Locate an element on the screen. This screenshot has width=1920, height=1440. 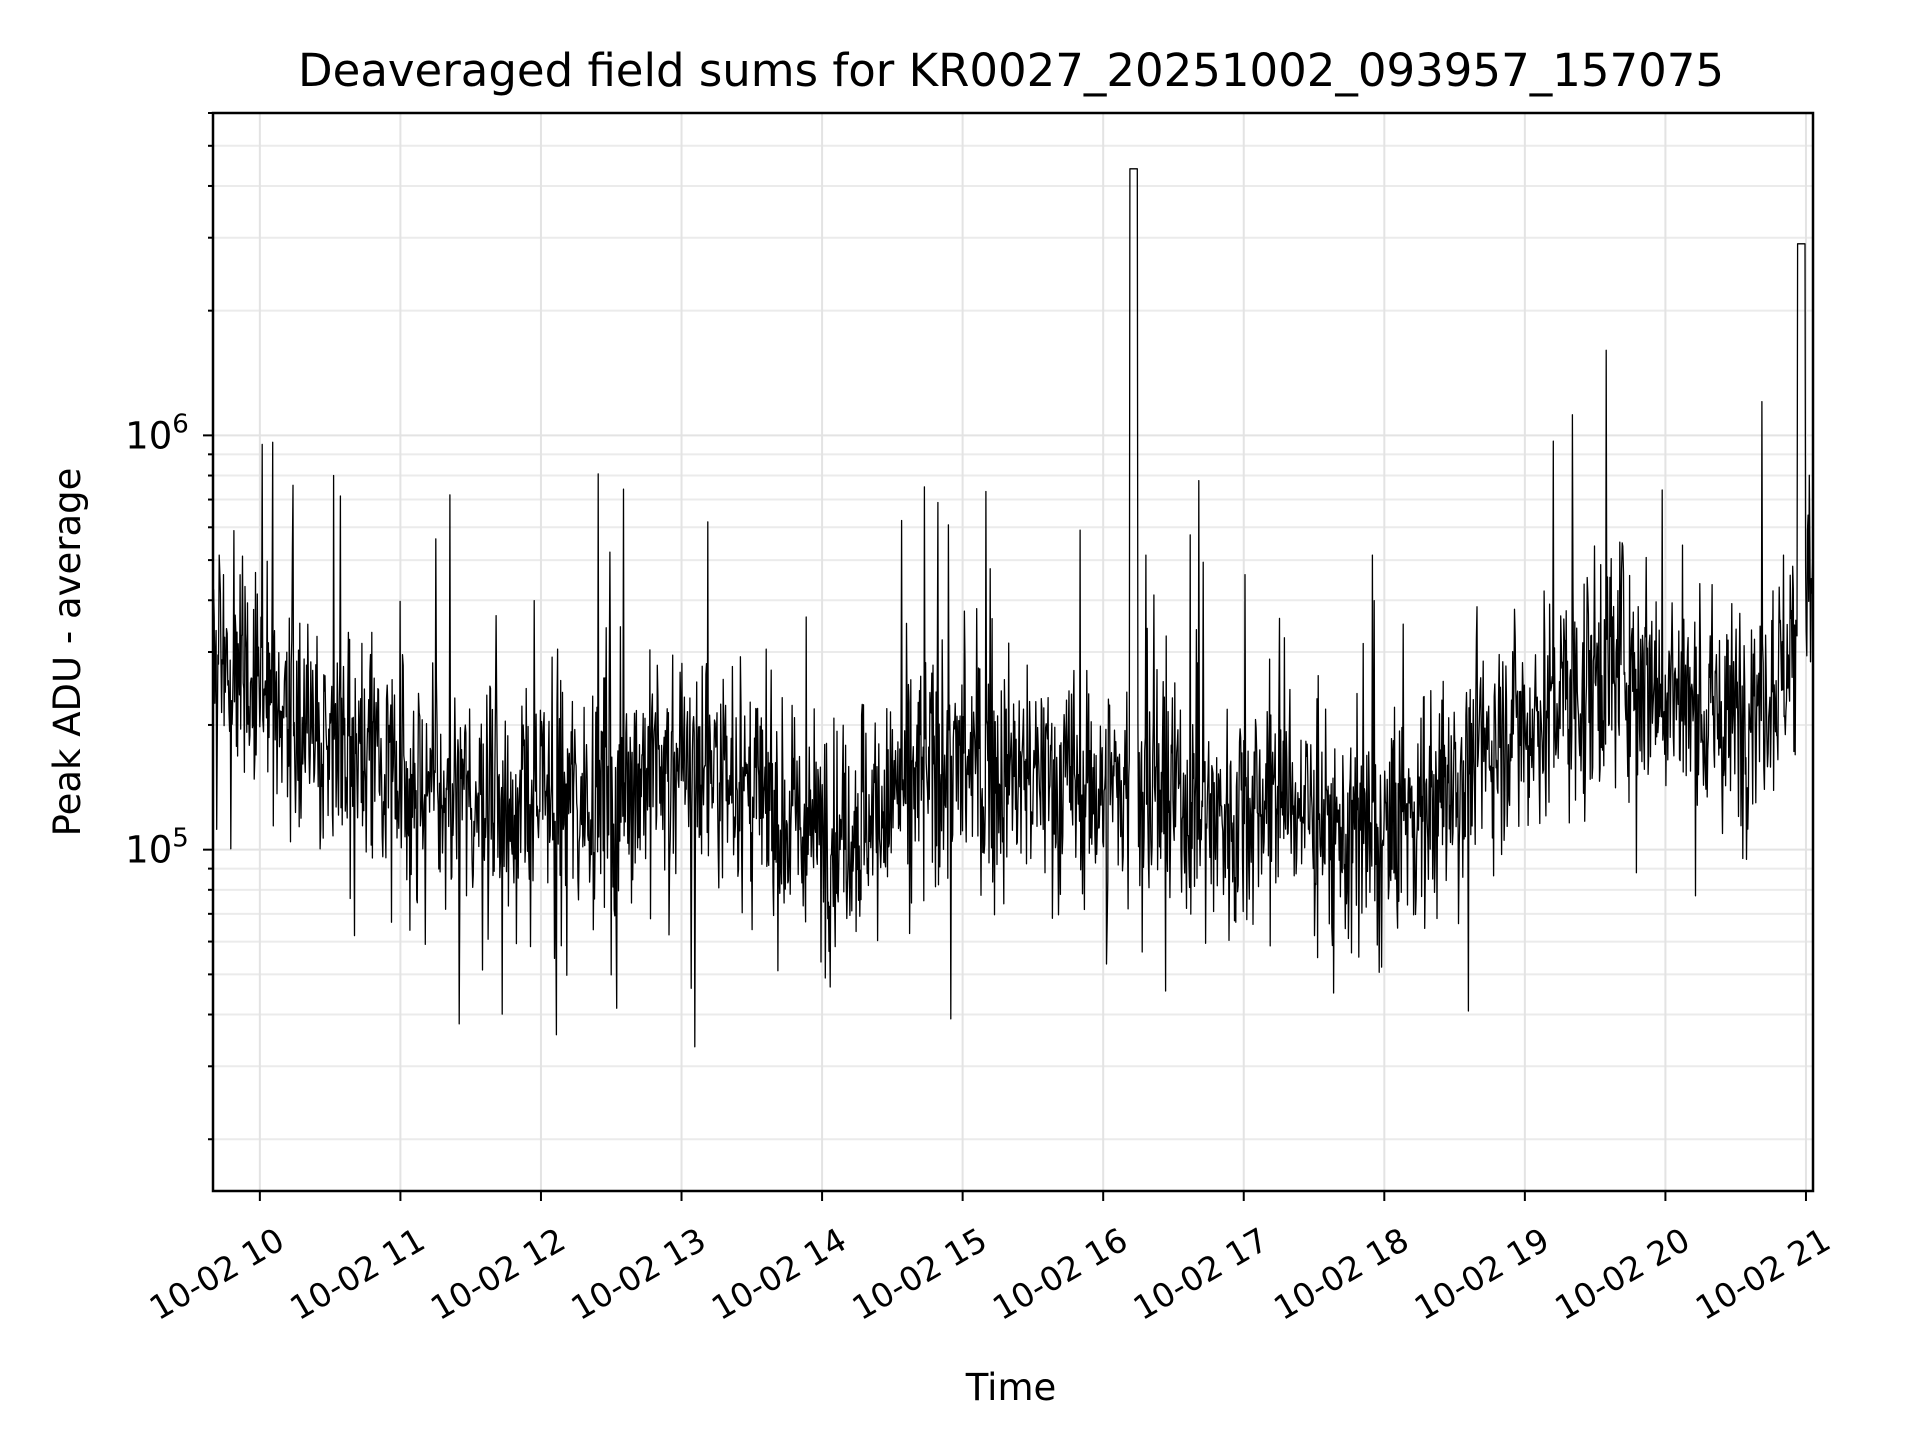
x-tick-label: 10-02 15 is located at coordinates (919, 1274).